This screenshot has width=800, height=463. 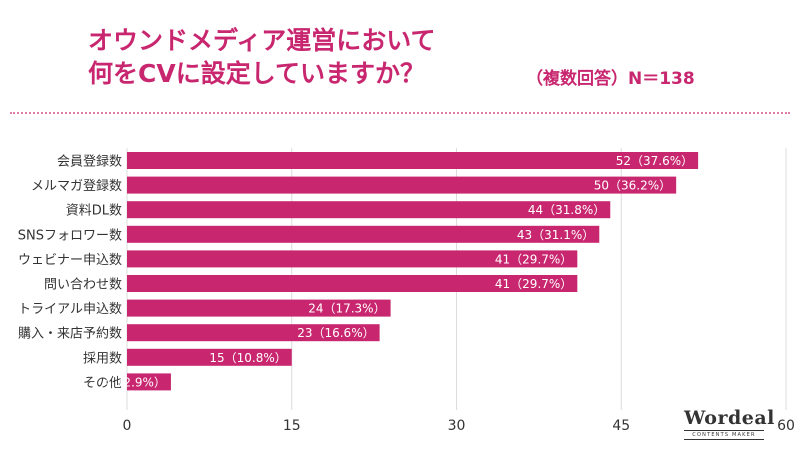 I want to click on category-label: メルマガ登録数, so click(x=76, y=186).